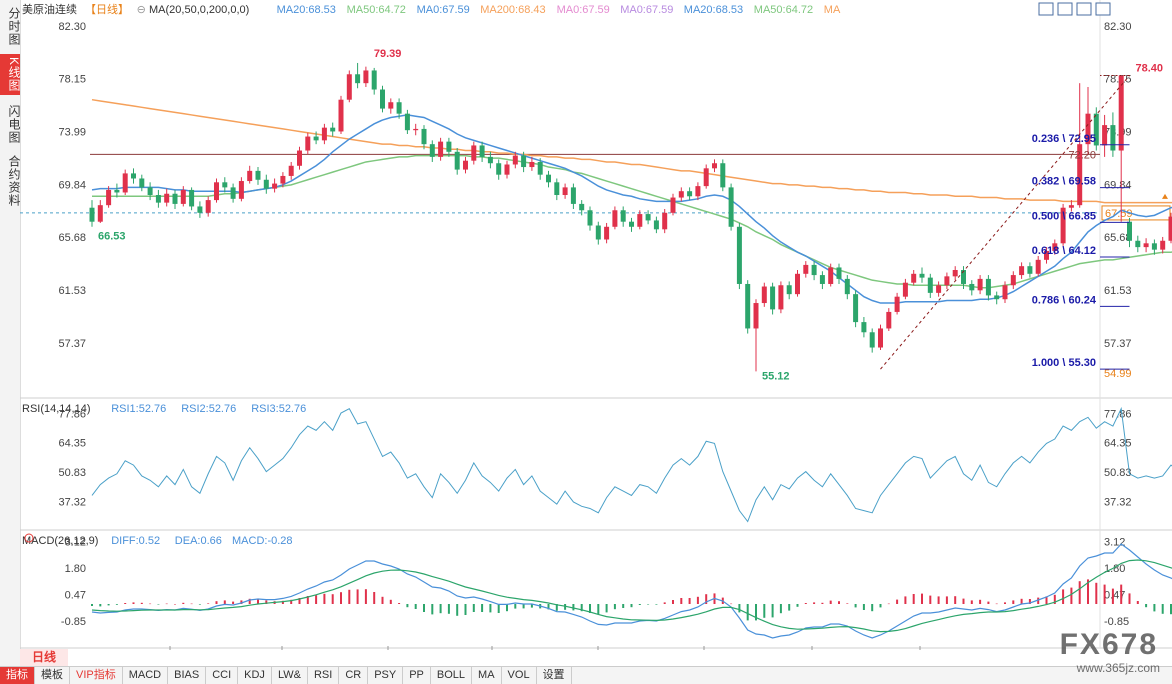  Describe the element at coordinates (17, 675) in the screenshot. I see `toolbar-item-0: 指标` at that location.